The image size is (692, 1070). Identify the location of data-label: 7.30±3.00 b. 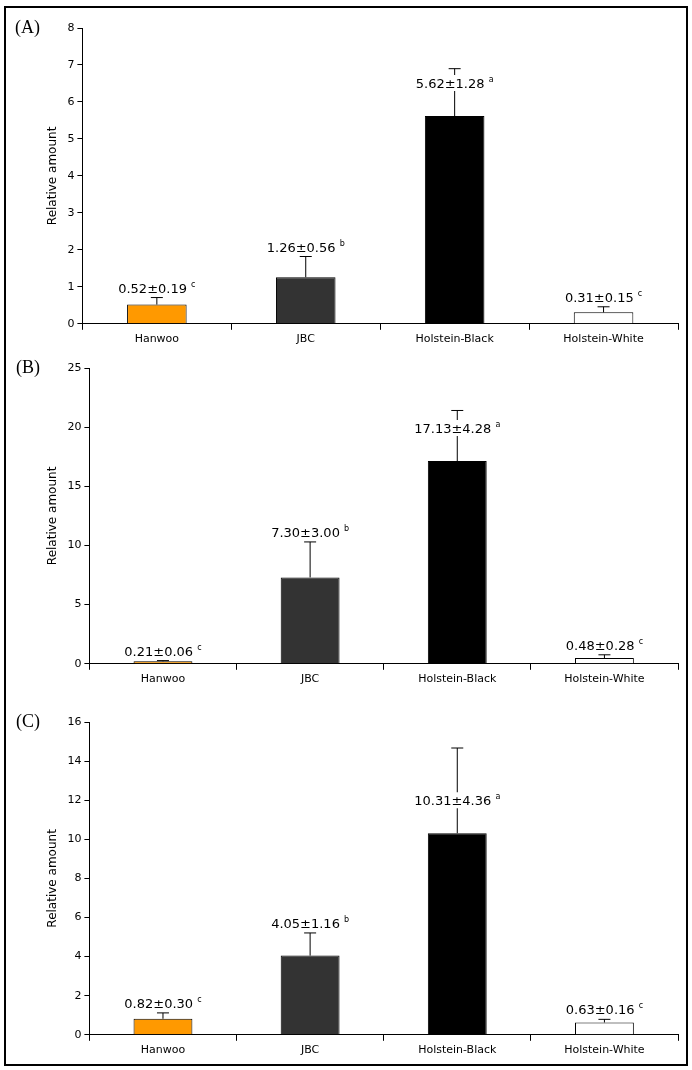
(310, 531).